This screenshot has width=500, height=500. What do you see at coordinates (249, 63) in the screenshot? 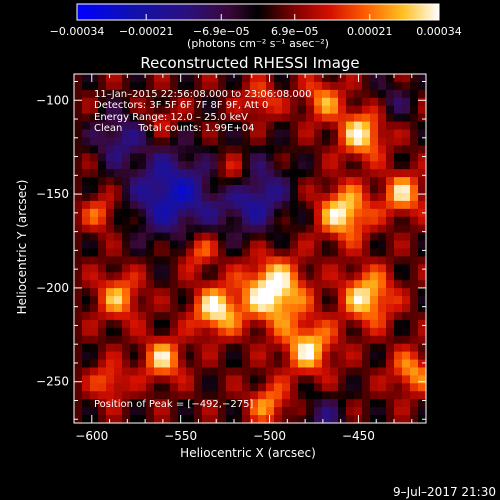
I see `chart-title: Reconstructed RHESSI Image` at bounding box center [249, 63].